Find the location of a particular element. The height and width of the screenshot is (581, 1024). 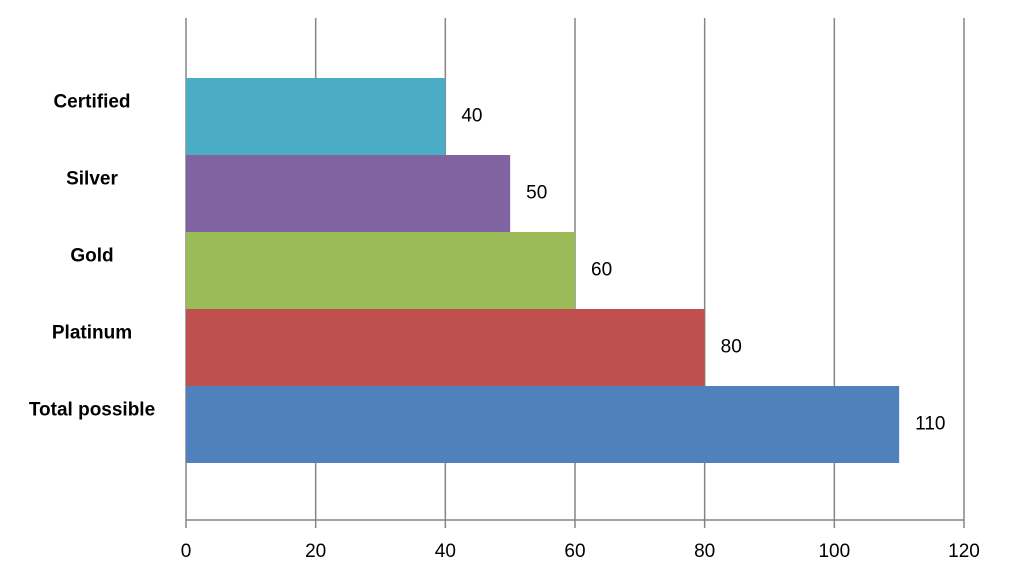

value-label: 110 is located at coordinates (930, 424).